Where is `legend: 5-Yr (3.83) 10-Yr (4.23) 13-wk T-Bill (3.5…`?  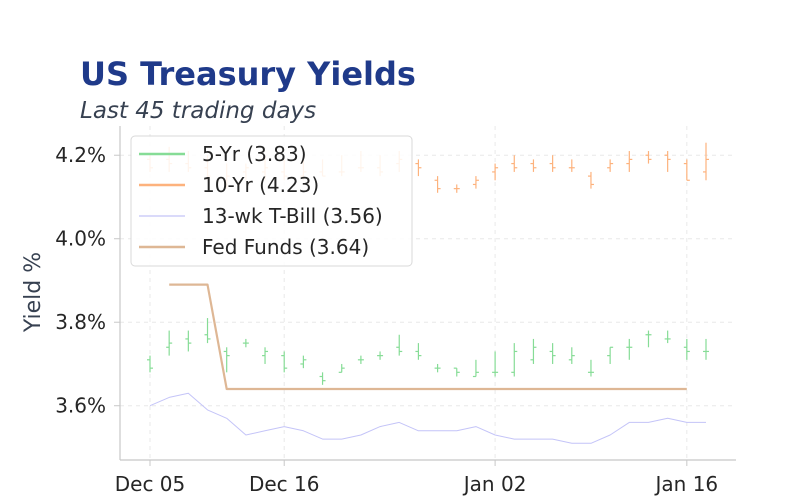 legend: 5-Yr (3.83) 10-Yr (4.23) 13-wk T-Bill (3.5… is located at coordinates (271, 201).